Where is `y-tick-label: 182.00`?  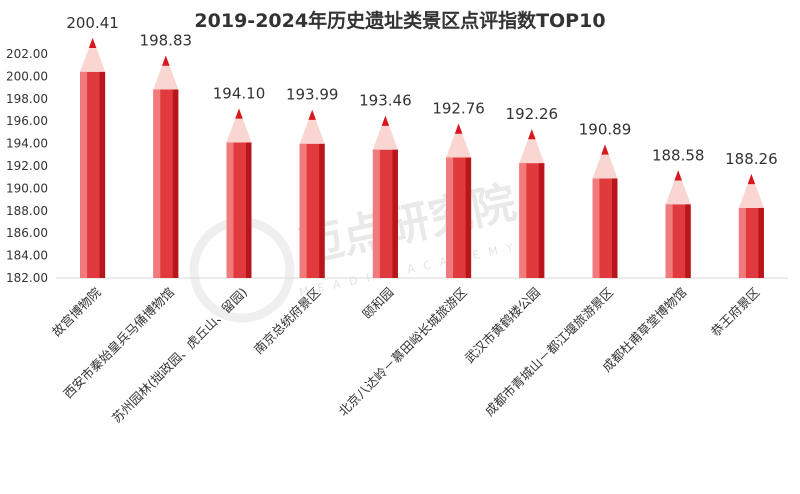 y-tick-label: 182.00 is located at coordinates (27, 278).